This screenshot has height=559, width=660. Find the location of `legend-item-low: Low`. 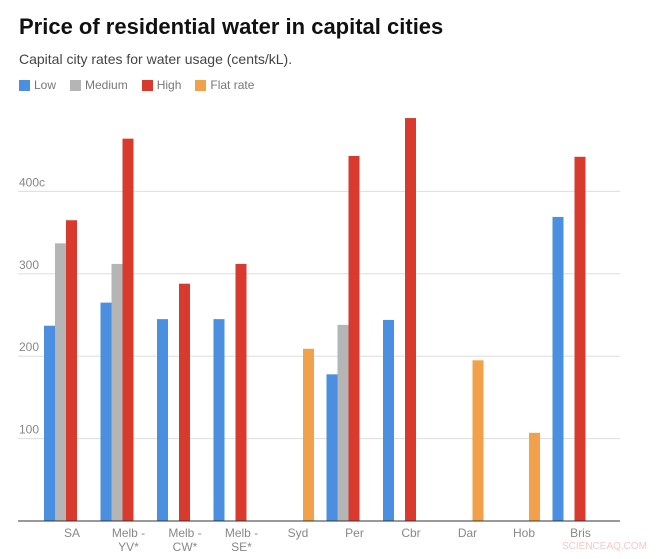

legend-item-low: Low is located at coordinates (37, 85).